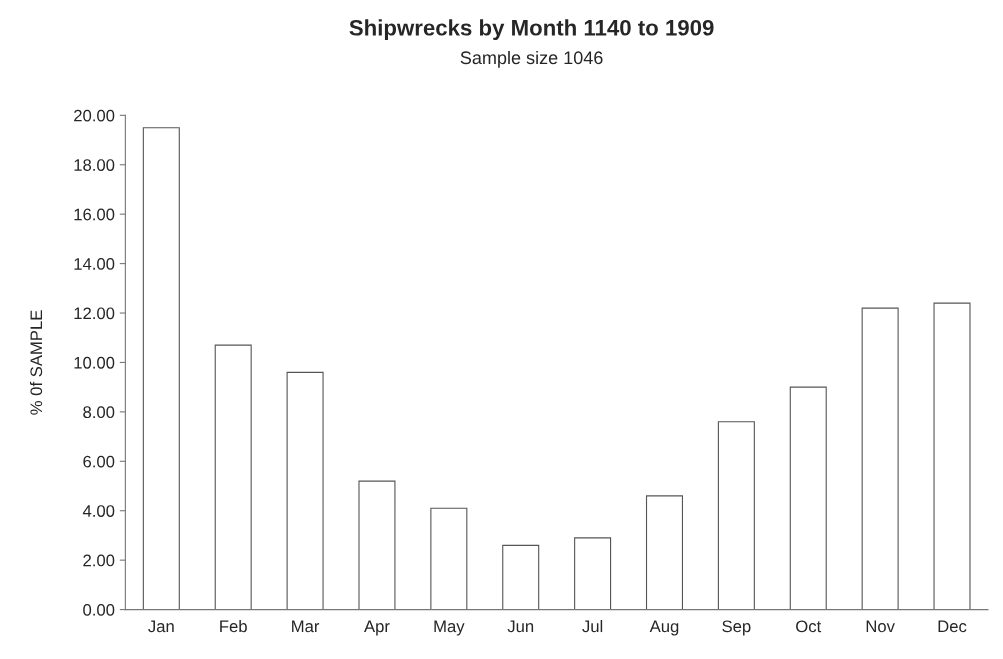  I want to click on x-tick-label: Nov, so click(880, 626).